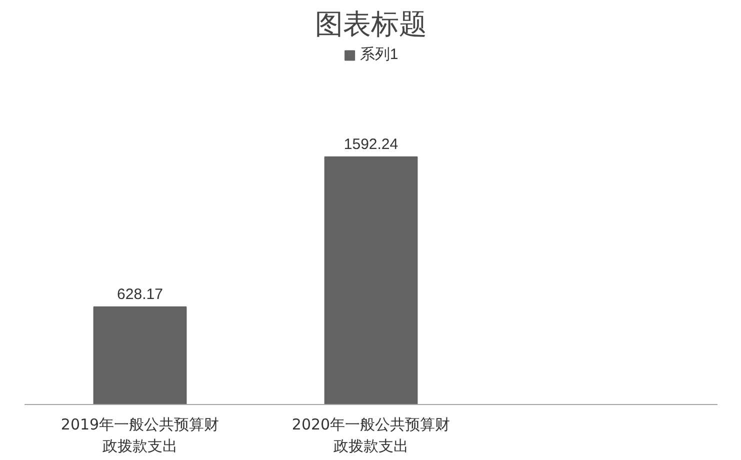 The image size is (741, 460). I want to click on legend-label: 系列1, so click(379, 54).